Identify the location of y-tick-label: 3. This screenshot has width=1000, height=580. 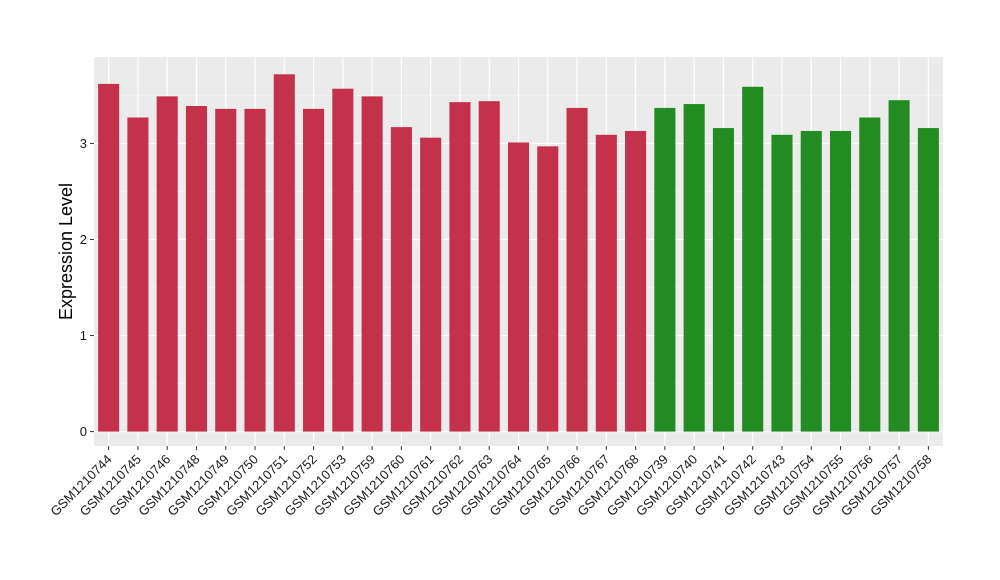
(83, 143).